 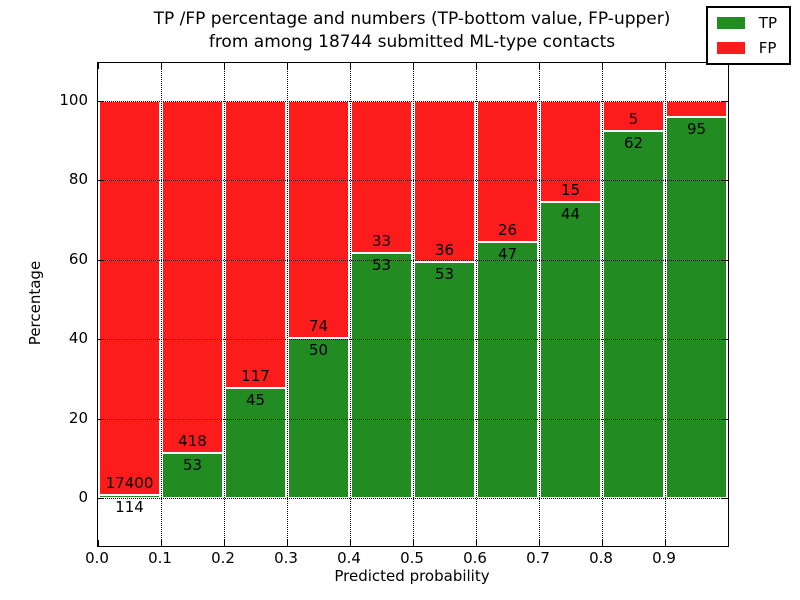 I want to click on annotation-tp-count: 62, so click(x=633, y=142).